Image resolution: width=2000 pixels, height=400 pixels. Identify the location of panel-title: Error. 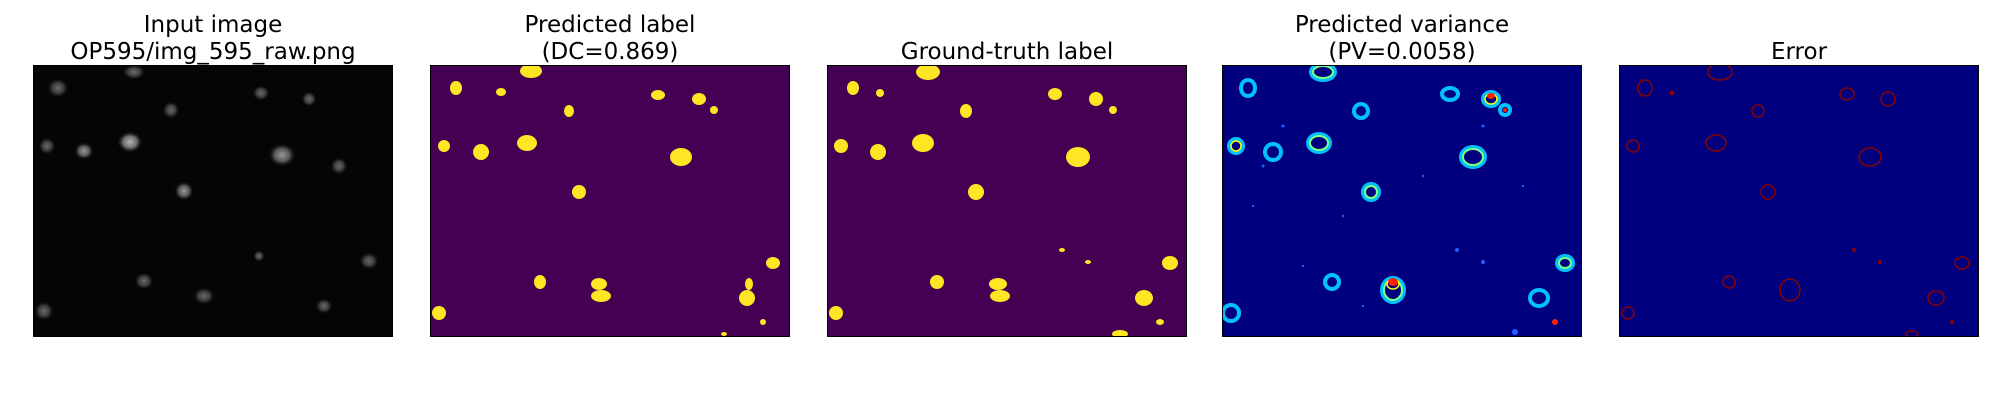
(1799, 52).